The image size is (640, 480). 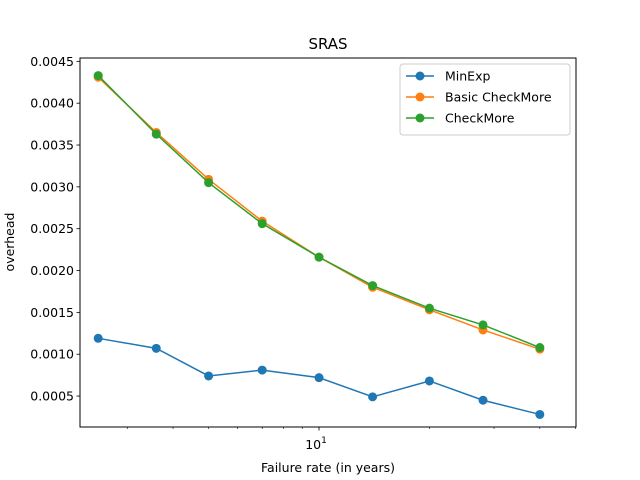 I want to click on y-tick-label: 0.0005, so click(x=52, y=396).